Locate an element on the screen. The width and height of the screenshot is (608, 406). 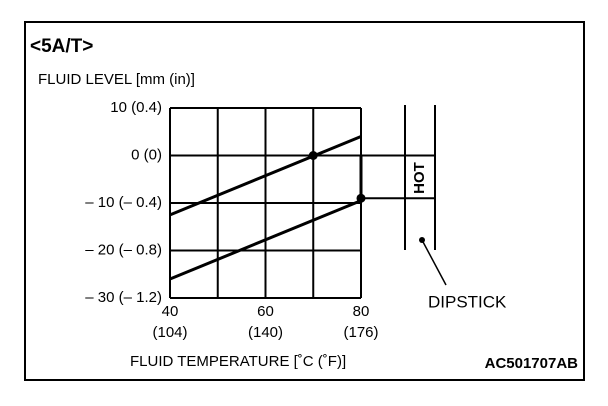
leader-line is located at coordinates (434, 262).